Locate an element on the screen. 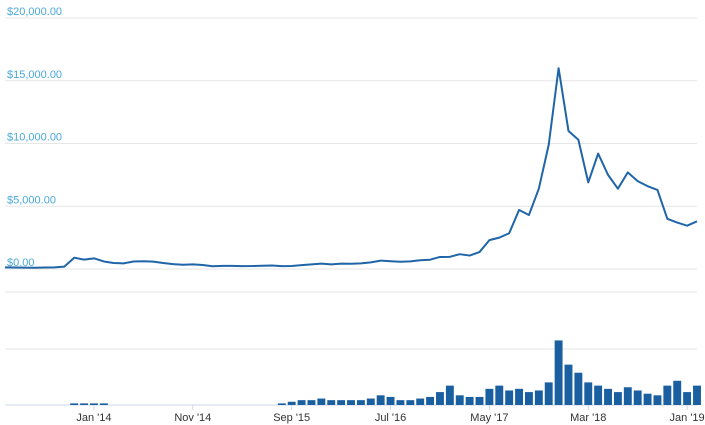 The height and width of the screenshot is (425, 705). x-tick-label: Jul '16 is located at coordinates (390, 418).